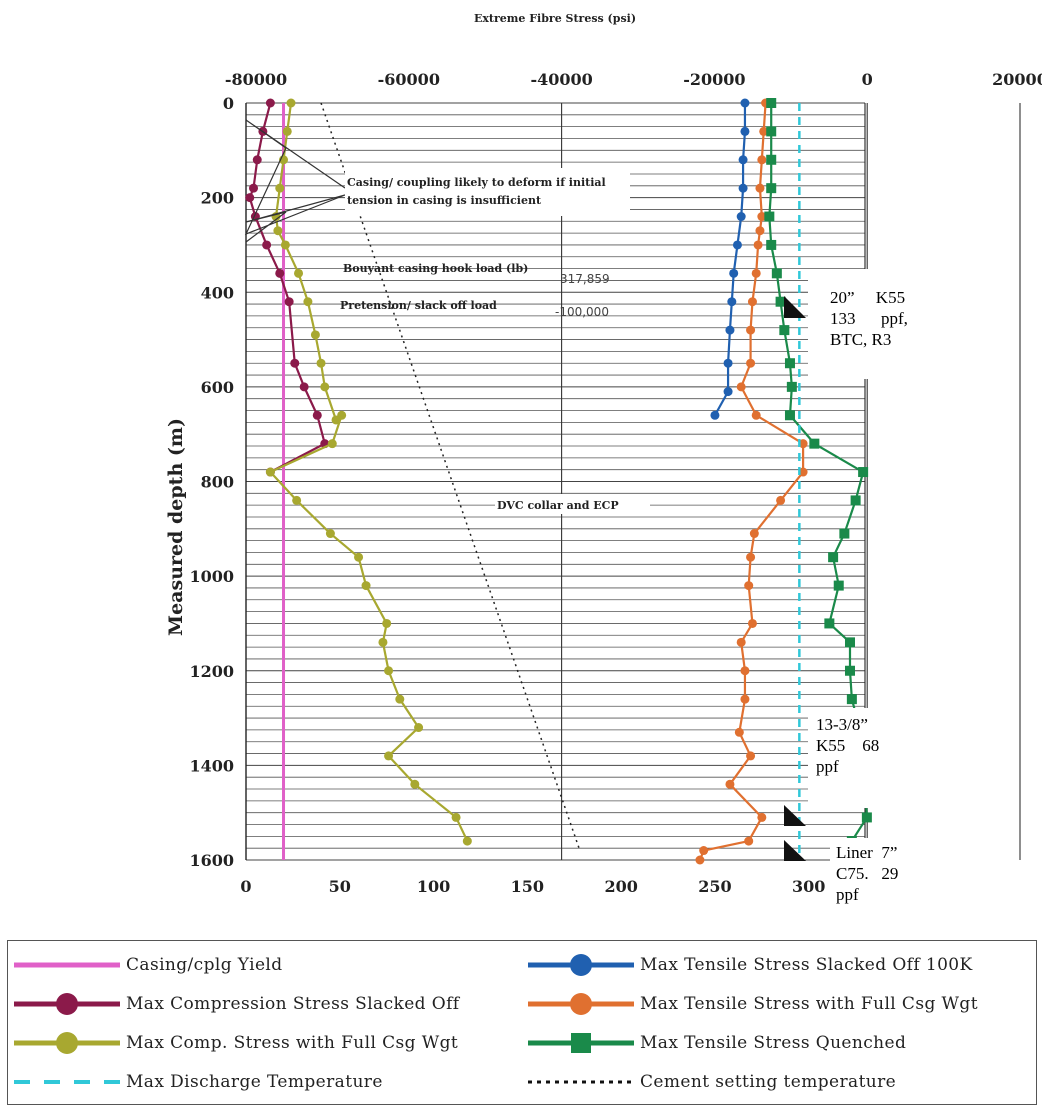 This screenshot has width=1042, height=1107. What do you see at coordinates (795, 578) in the screenshot?
I see `casing-shoe-layer` at bounding box center [795, 578].